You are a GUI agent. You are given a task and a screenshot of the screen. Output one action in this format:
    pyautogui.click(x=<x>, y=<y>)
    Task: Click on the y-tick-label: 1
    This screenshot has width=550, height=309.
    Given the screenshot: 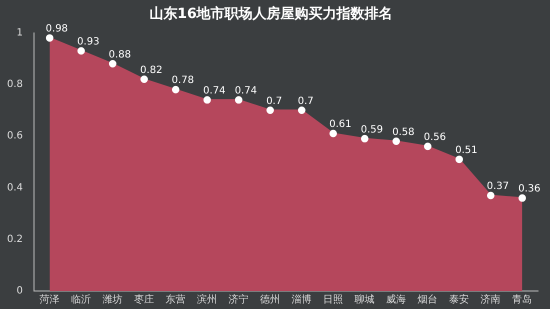 What is the action you would take?
    pyautogui.click(x=19, y=32)
    